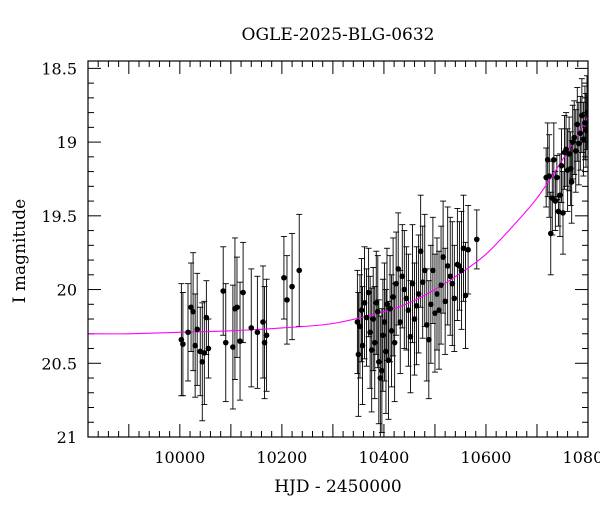 This screenshot has width=600, height=512. Describe the element at coordinates (377, 457) in the screenshot. I see `x-tick-labels: 10000 10200 10400 10600 10800` at that location.